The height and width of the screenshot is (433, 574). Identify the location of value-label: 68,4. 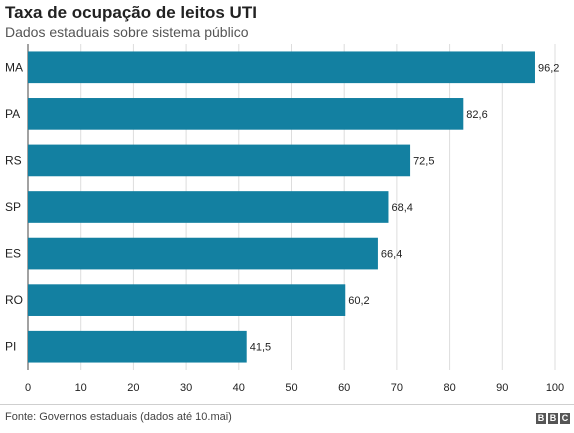
(401, 208).